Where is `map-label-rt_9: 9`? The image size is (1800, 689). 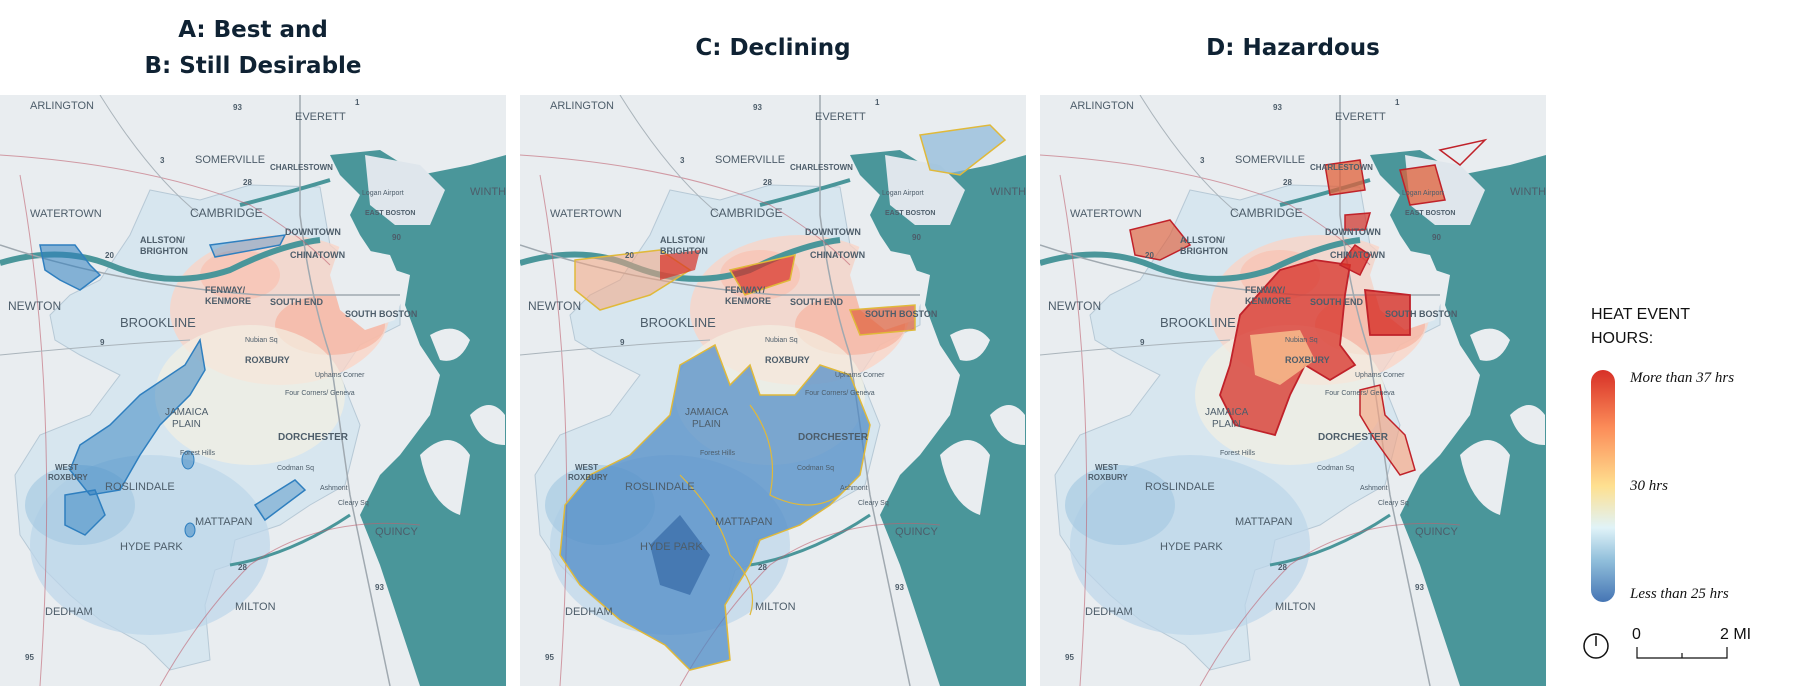 map-label-rt_9: 9 is located at coordinates (1142, 342).